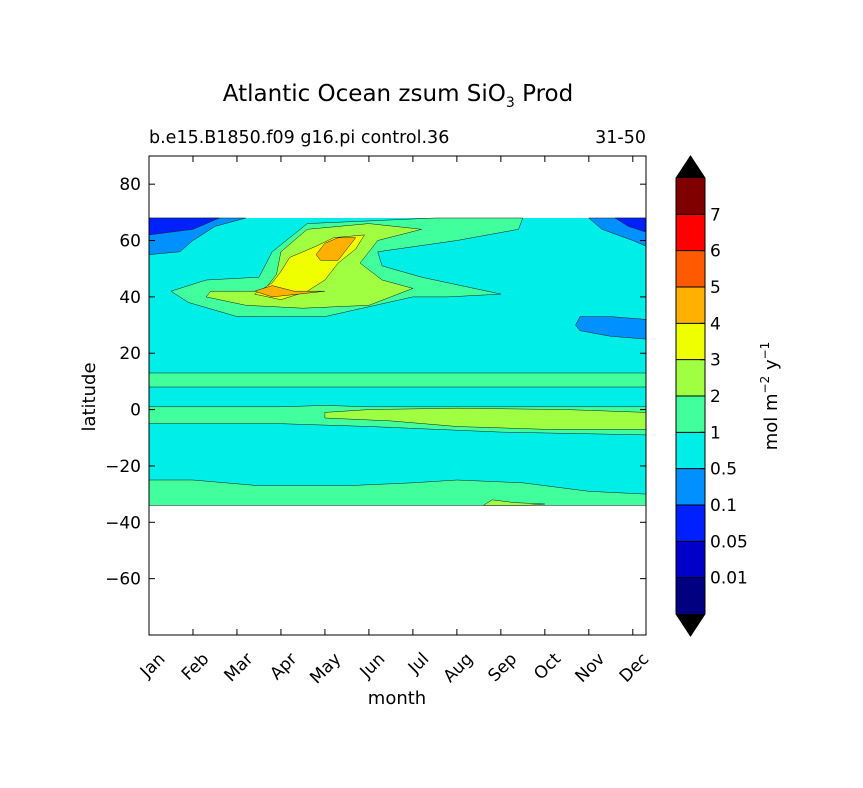 The height and width of the screenshot is (788, 863). I want to click on colorbar-tick-label: 0.05, so click(729, 542).